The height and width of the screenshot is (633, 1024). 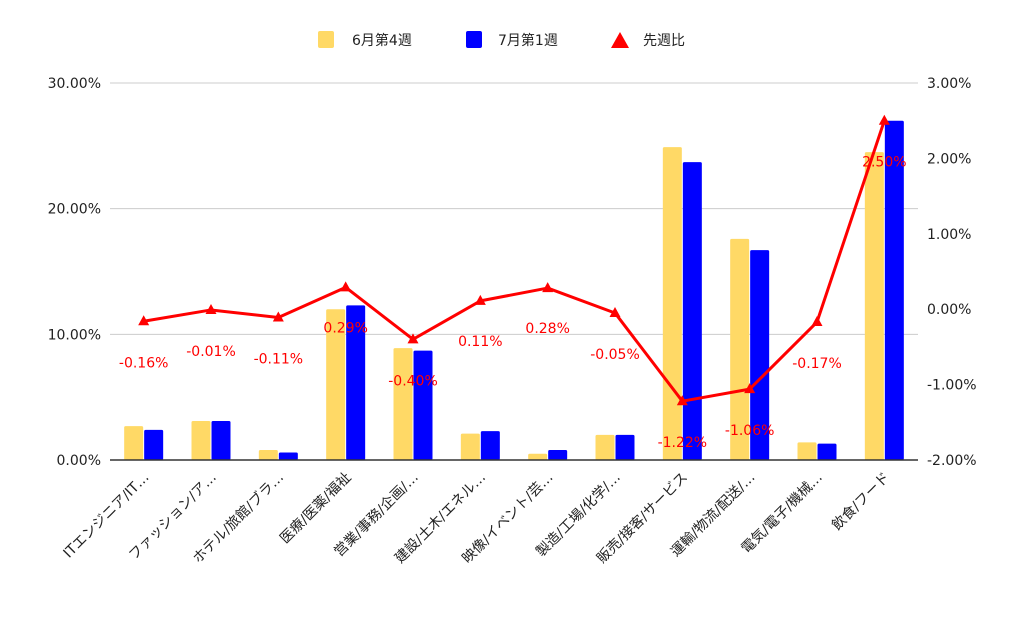 What do you see at coordinates (615, 355) in the screenshot?
I see `data-label: -0.05%` at bounding box center [615, 355].